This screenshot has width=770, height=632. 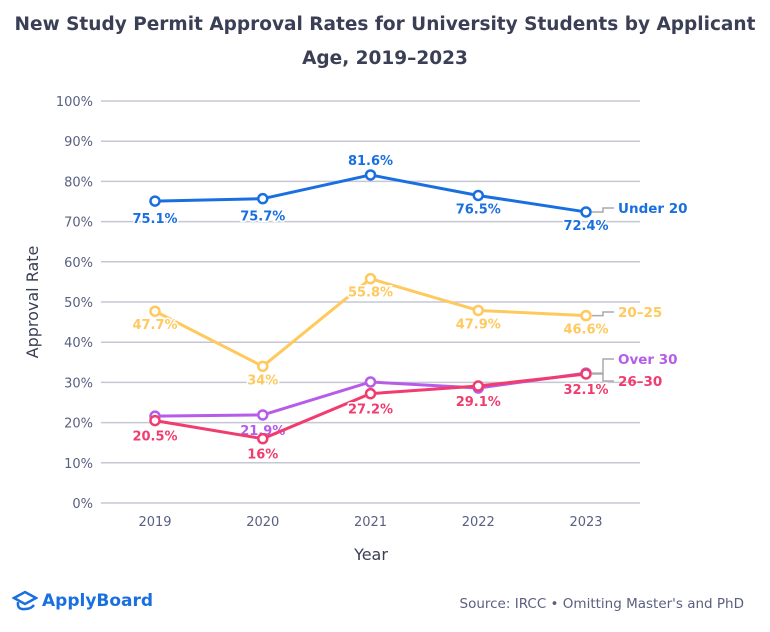 What do you see at coordinates (370, 554) in the screenshot?
I see `x-axis-label: Year` at bounding box center [370, 554].